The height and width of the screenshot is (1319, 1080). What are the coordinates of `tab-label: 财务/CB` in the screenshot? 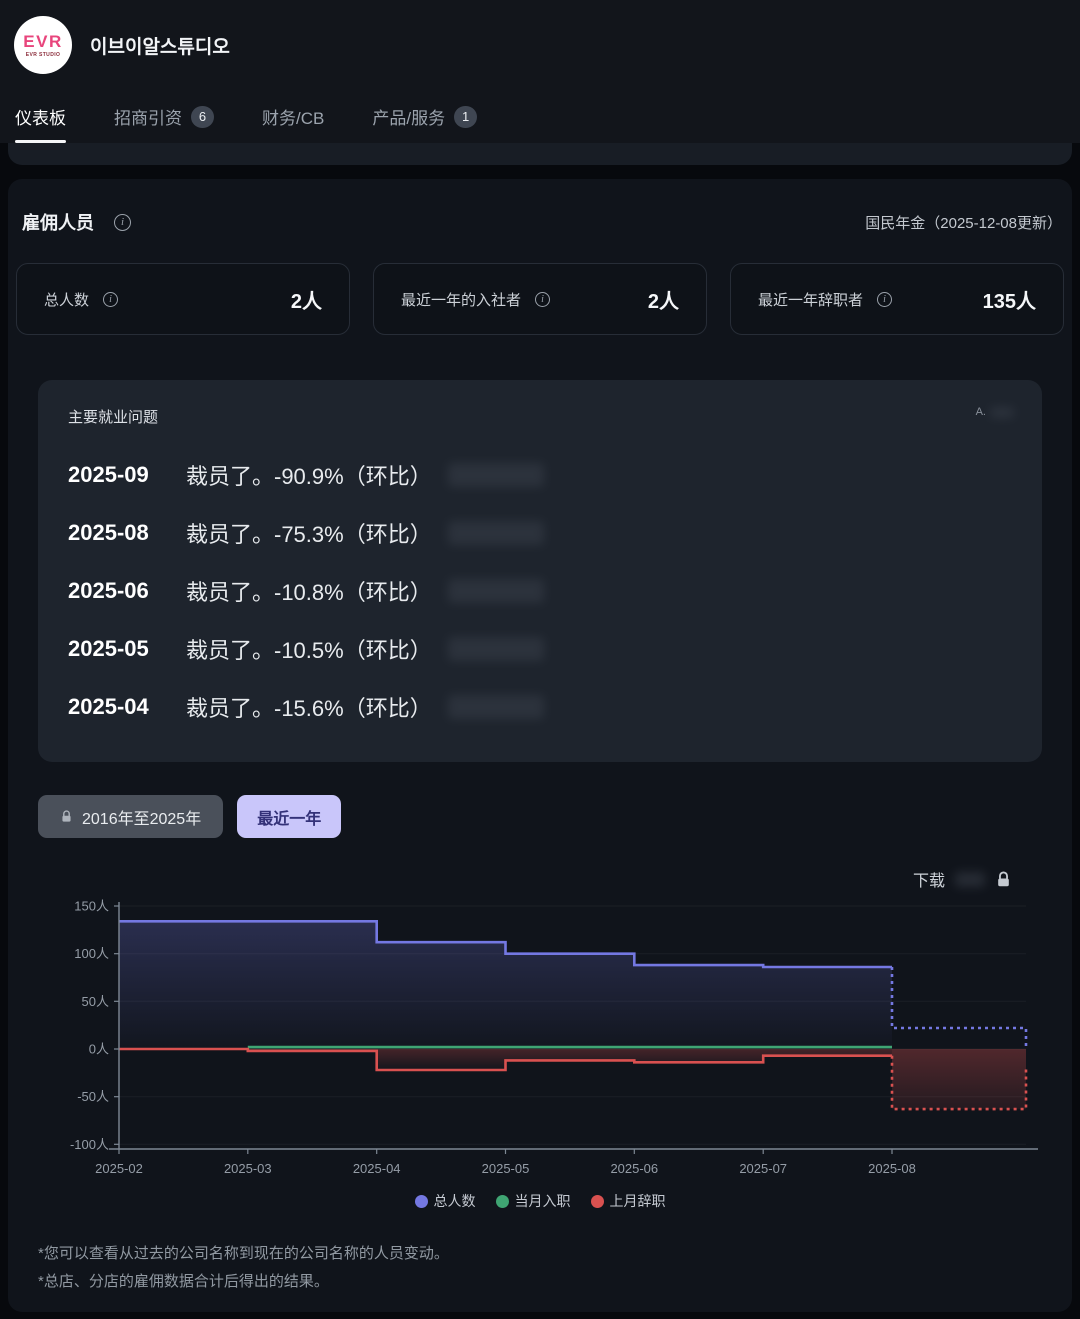 It's located at (293, 118).